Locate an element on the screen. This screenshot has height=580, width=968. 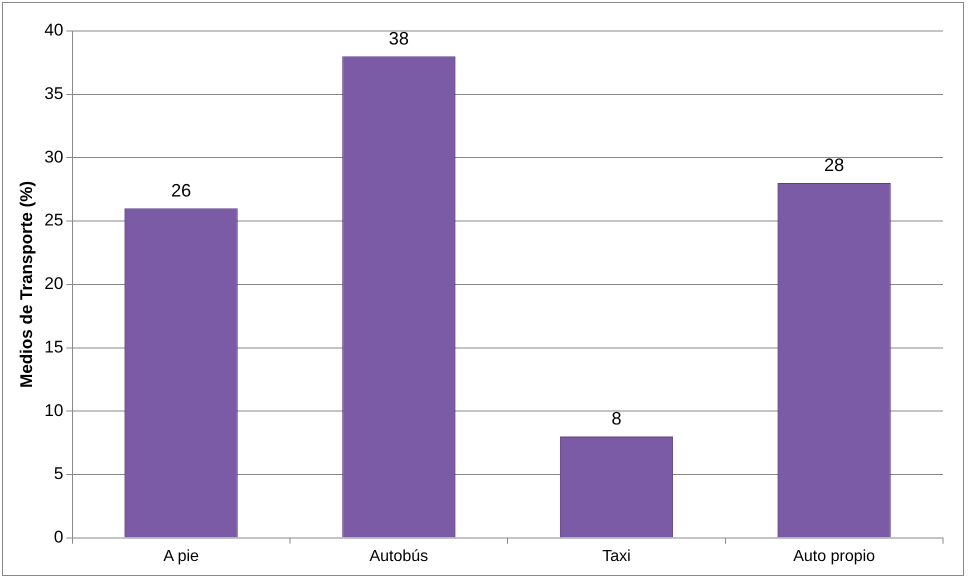
y-axis-title: Medios de Transporte (%) is located at coordinates (26, 284).